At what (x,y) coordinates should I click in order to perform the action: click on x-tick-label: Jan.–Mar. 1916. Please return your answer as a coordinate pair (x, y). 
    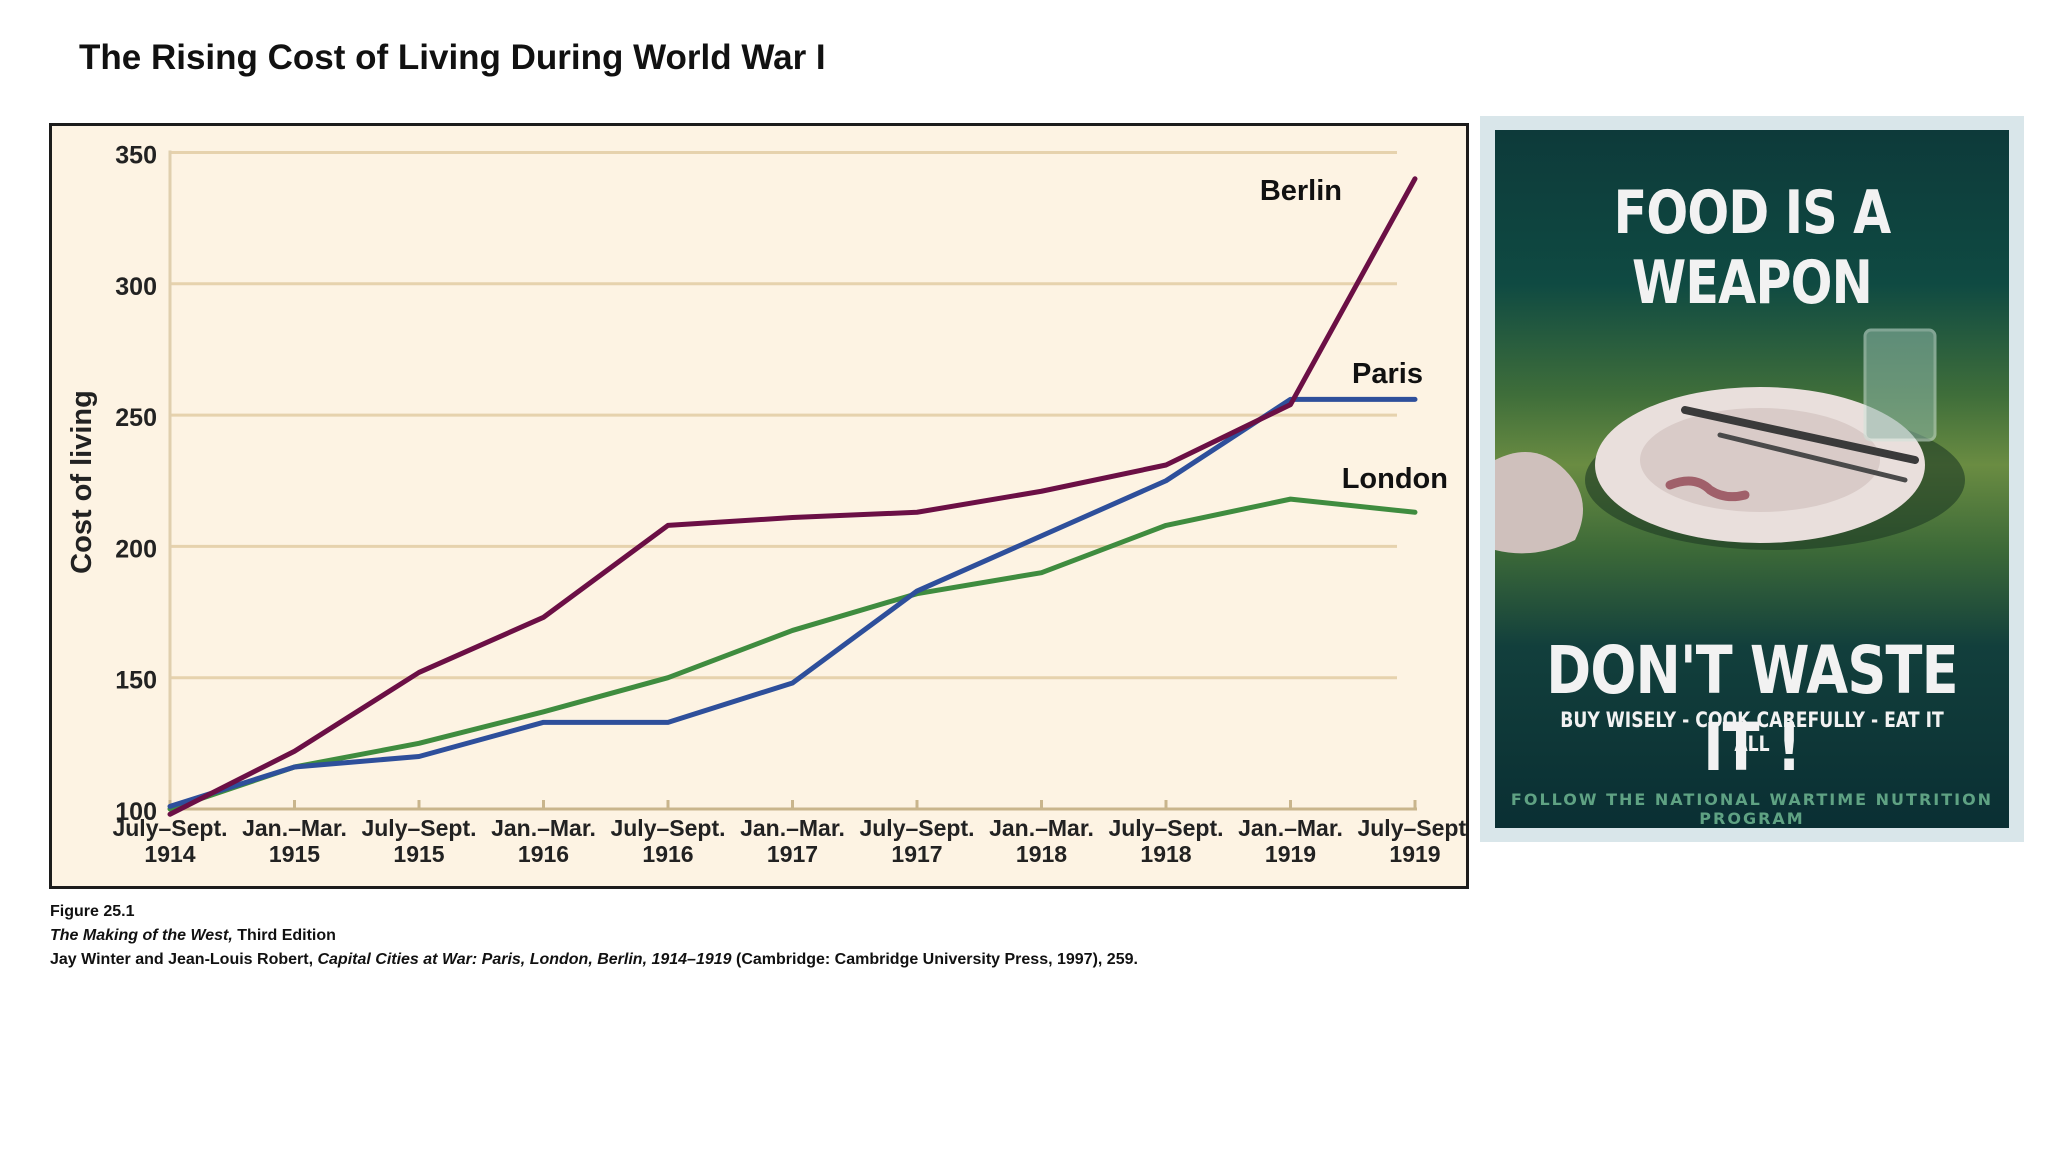
    Looking at the image, I should click on (543, 841).